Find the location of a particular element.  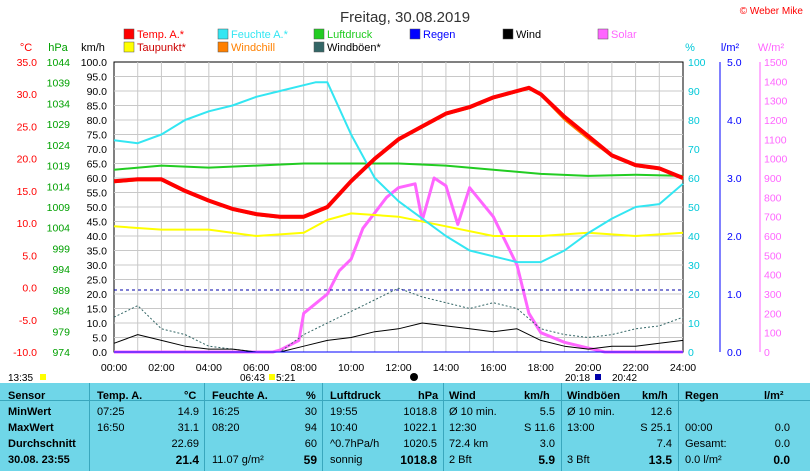

current-time-marker is located at coordinates (43, 377).